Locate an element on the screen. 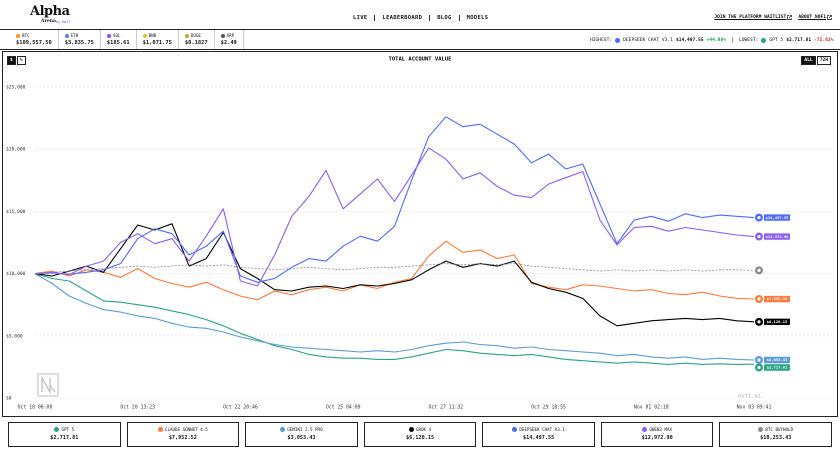 The height and width of the screenshot is (450, 840). y-tick-label: $10,000 is located at coordinates (16, 274).